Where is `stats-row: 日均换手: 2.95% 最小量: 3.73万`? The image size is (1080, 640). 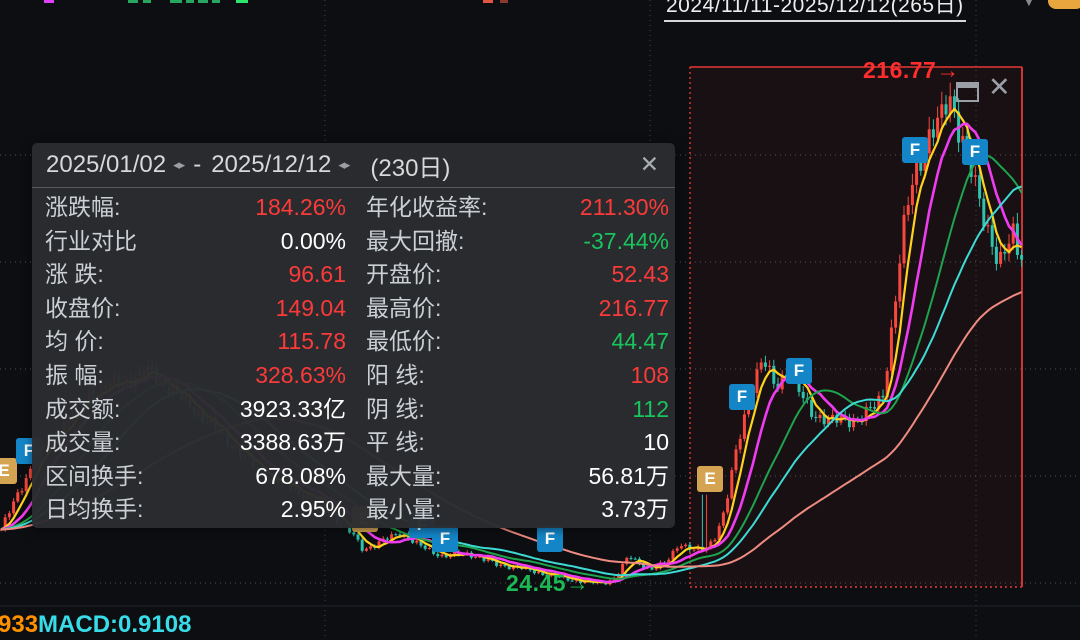 stats-row: 日均换手: 2.95% 最小量: 3.73万 is located at coordinates (353, 510).